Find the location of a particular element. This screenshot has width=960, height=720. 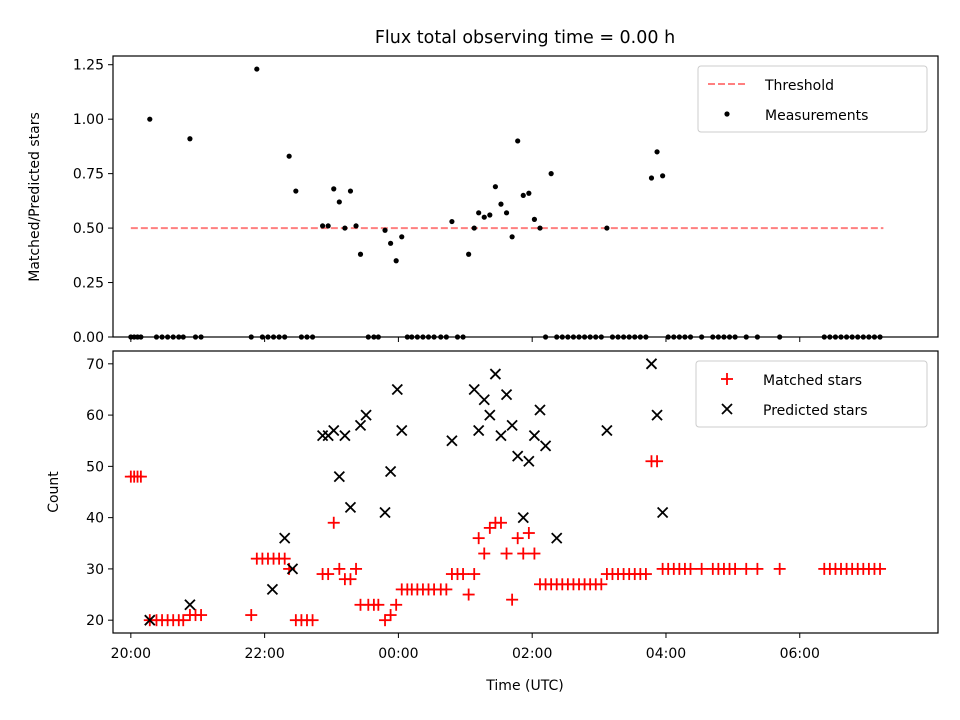

legend-matched-label: Matched stars is located at coordinates (812, 381).